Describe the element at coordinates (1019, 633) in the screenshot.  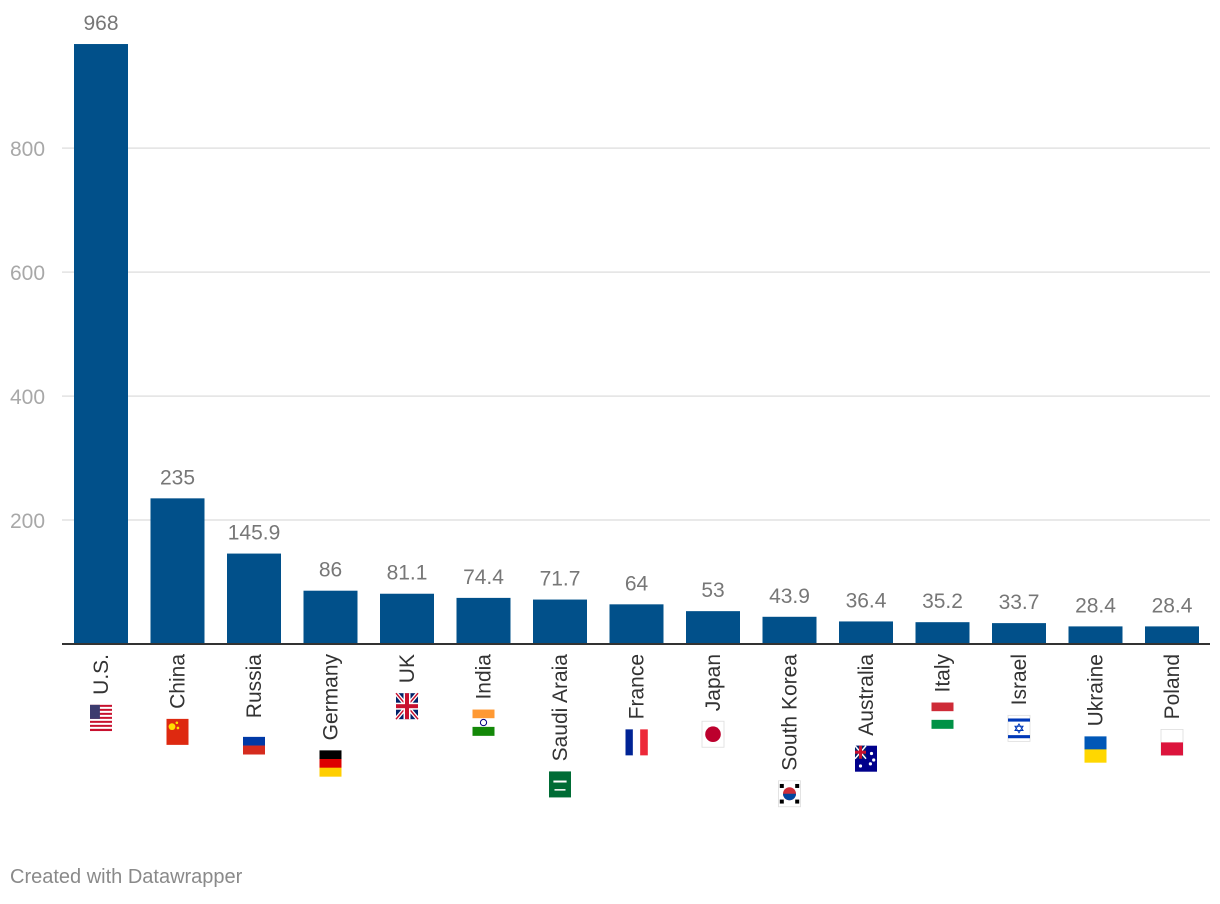
I see `bar-israel` at that location.